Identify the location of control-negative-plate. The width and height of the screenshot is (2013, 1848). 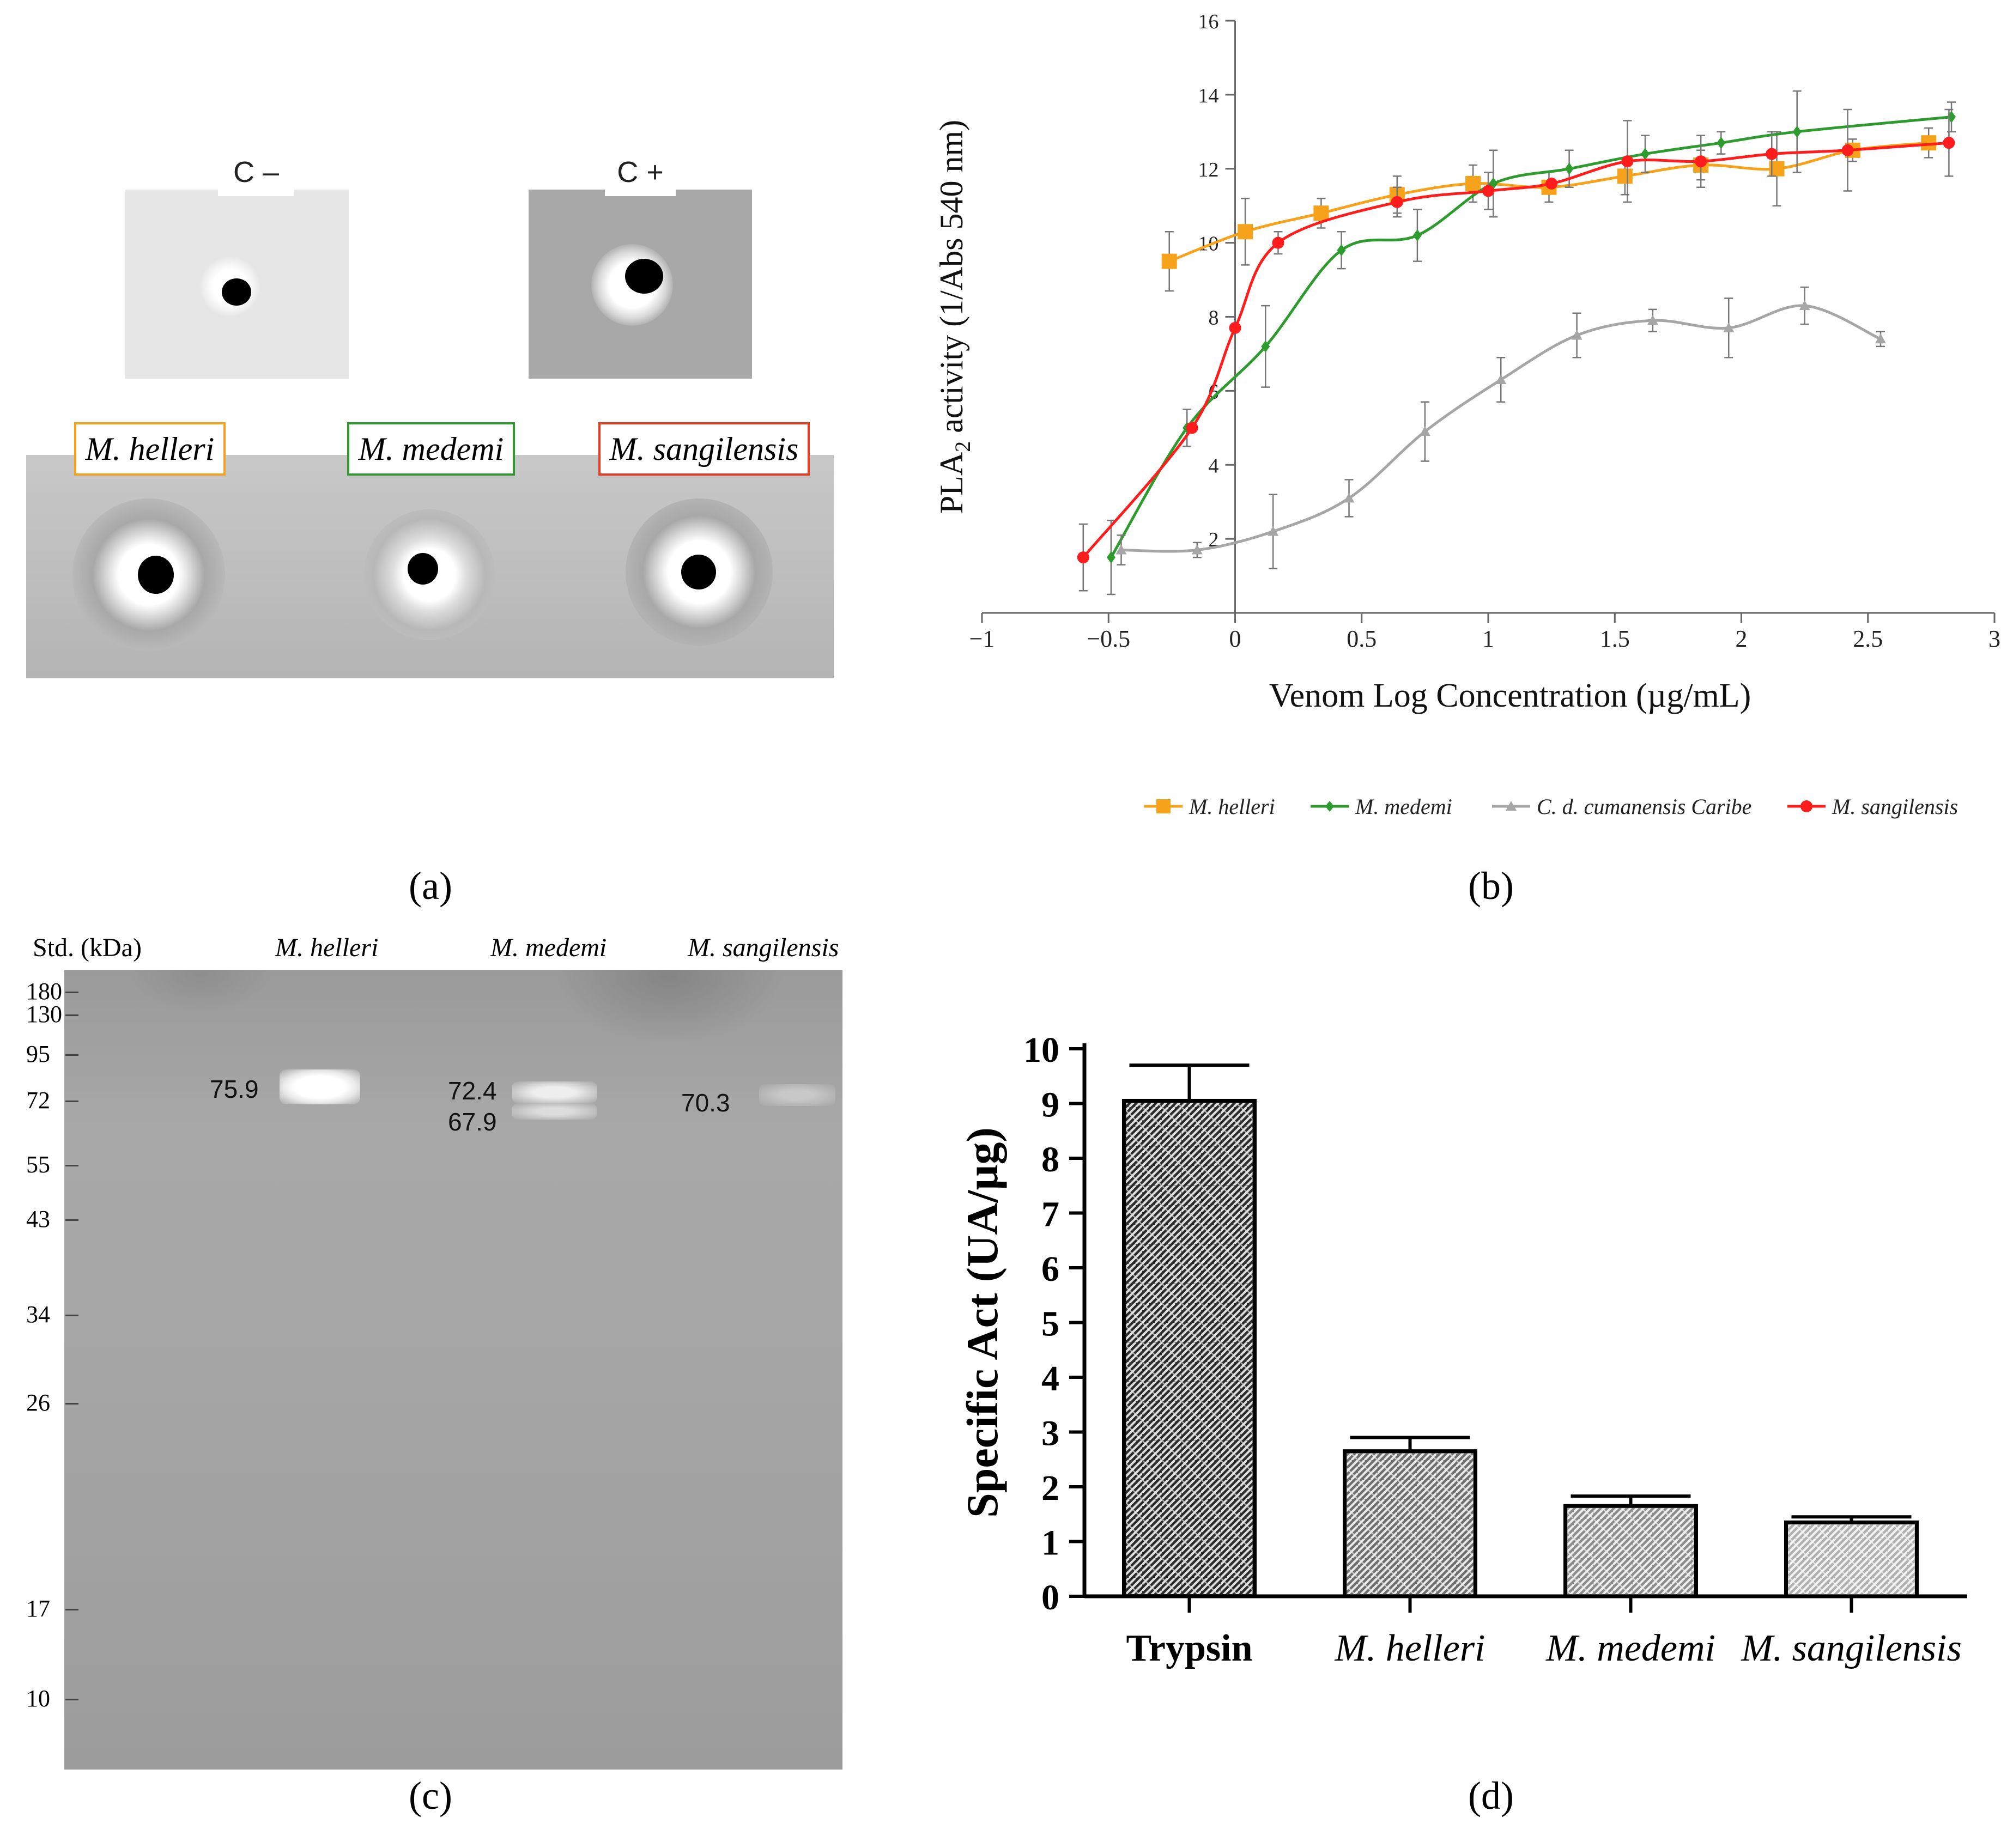
(237, 284).